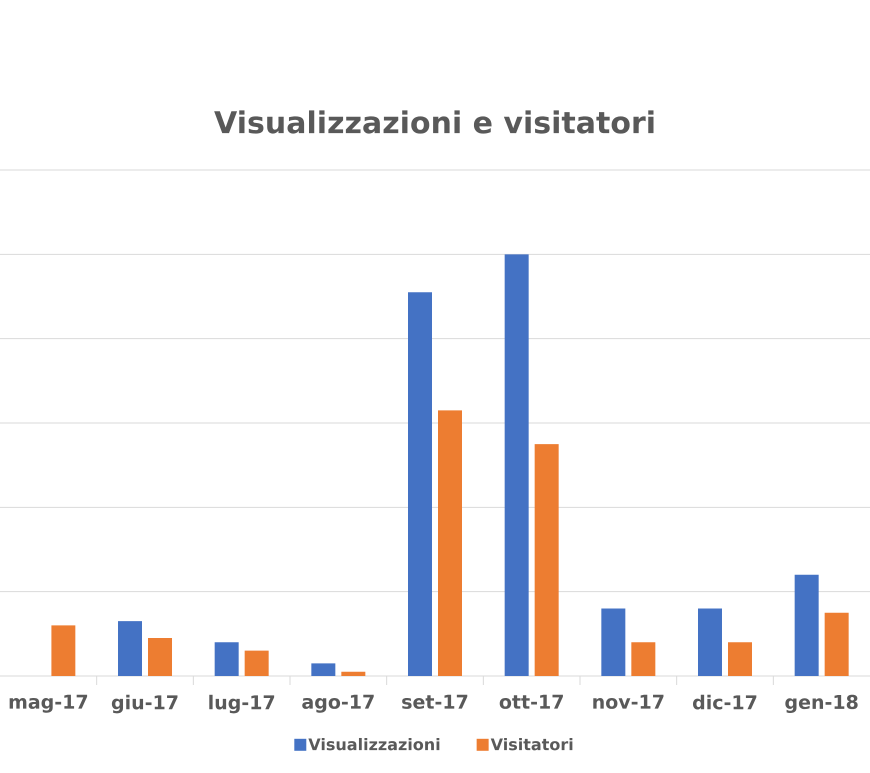 This screenshot has width=870, height=773. Describe the element at coordinates (628, 701) in the screenshot. I see `x-tick-label: nov-17` at that location.